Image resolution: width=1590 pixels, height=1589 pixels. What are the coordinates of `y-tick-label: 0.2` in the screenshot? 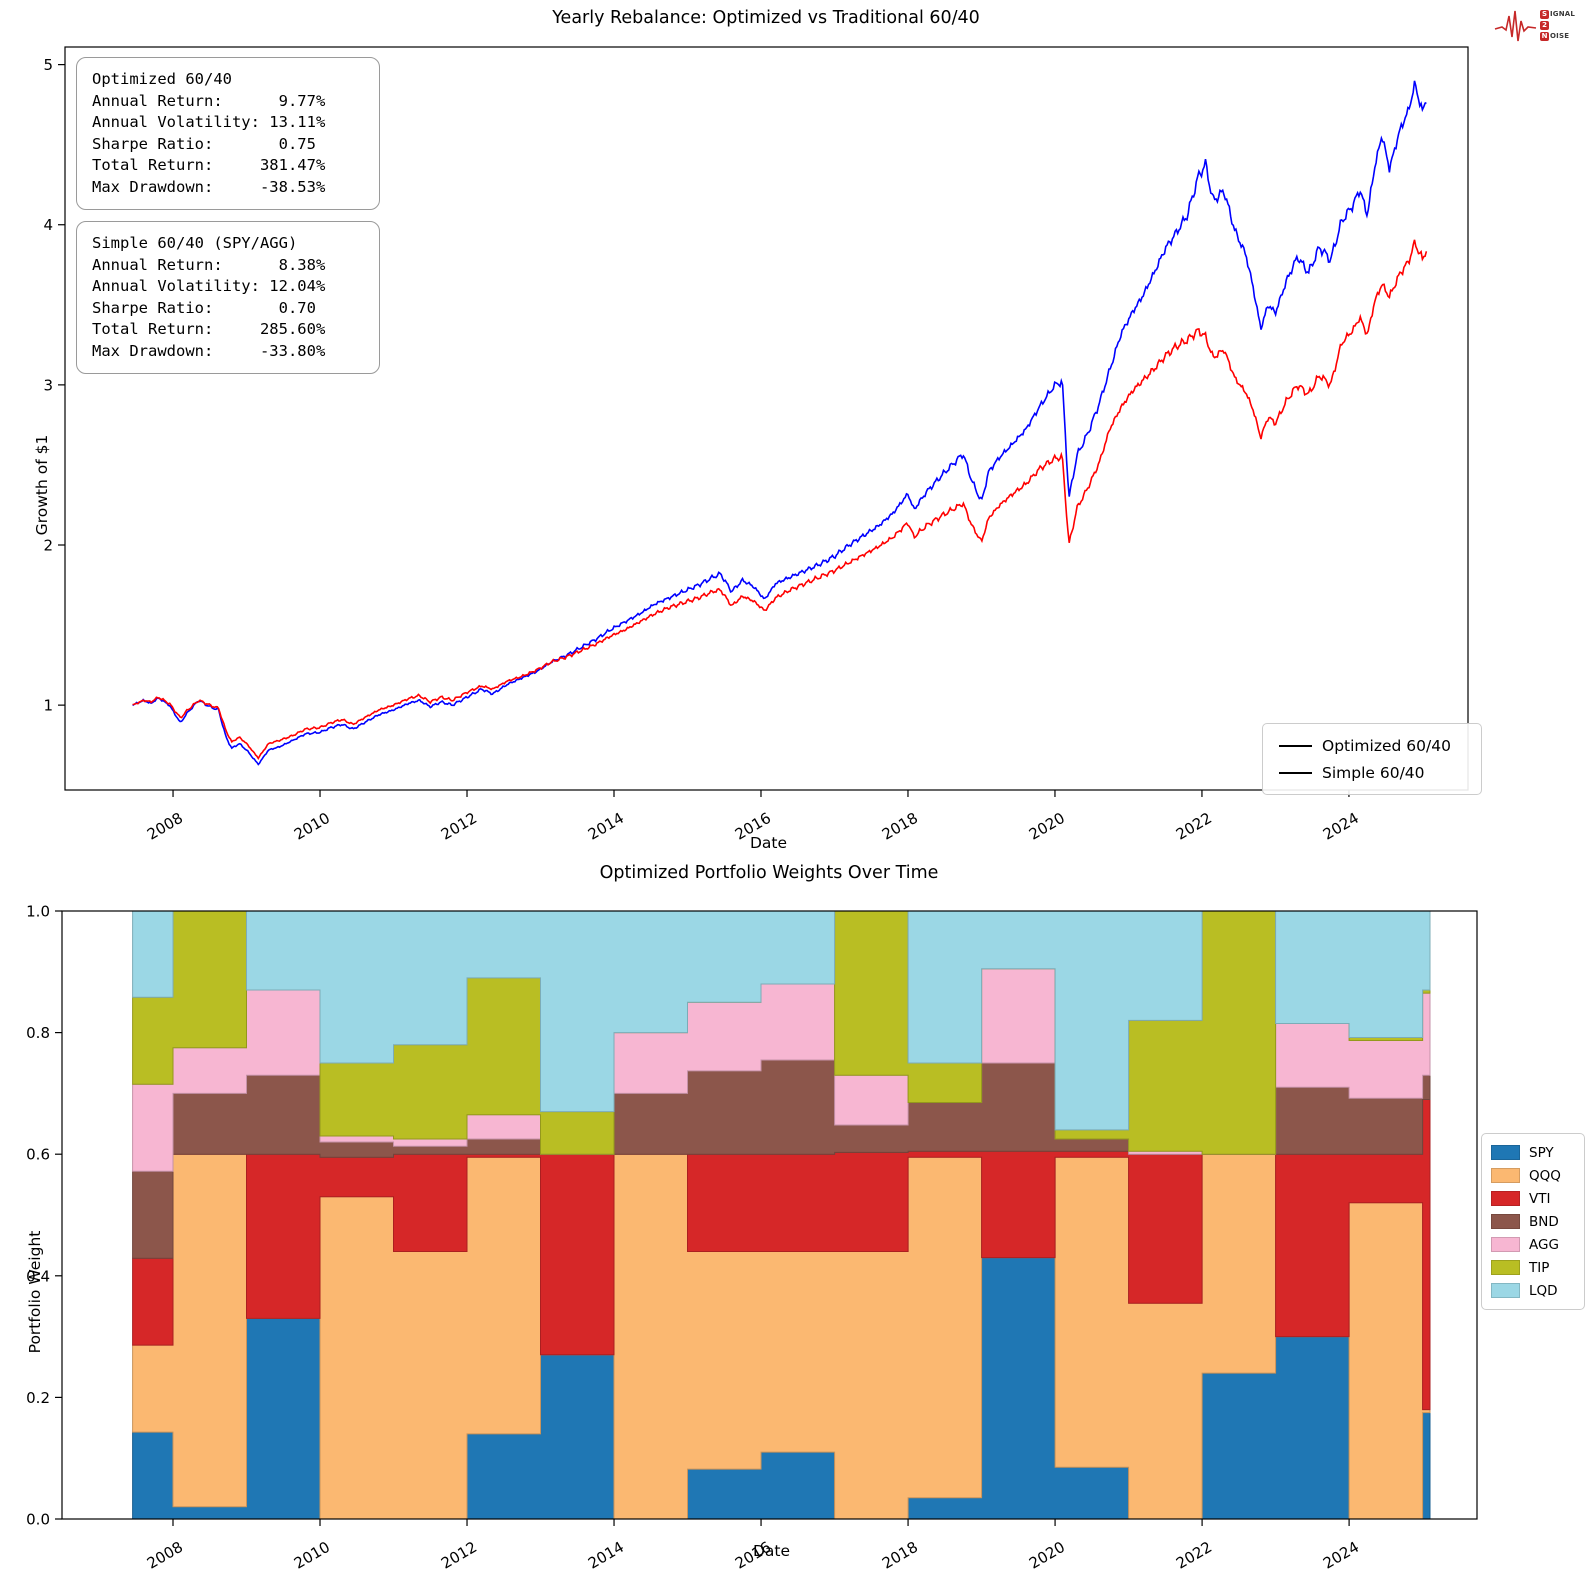 It's located at (38, 1398).